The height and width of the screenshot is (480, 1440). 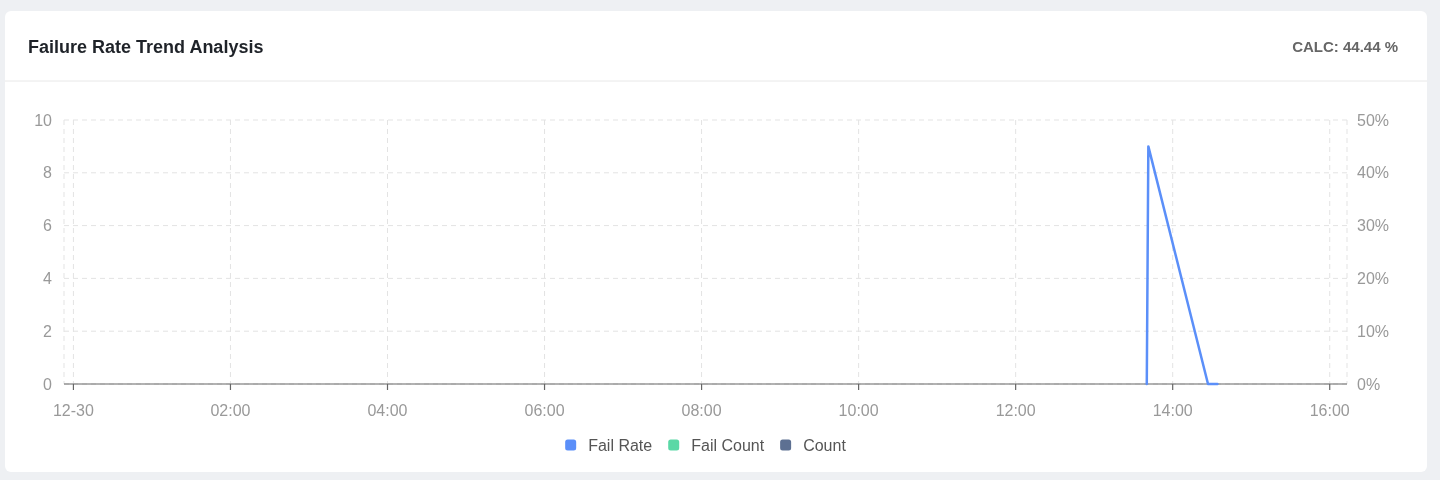 I want to click on y-tick-label: 10, so click(x=43, y=120).